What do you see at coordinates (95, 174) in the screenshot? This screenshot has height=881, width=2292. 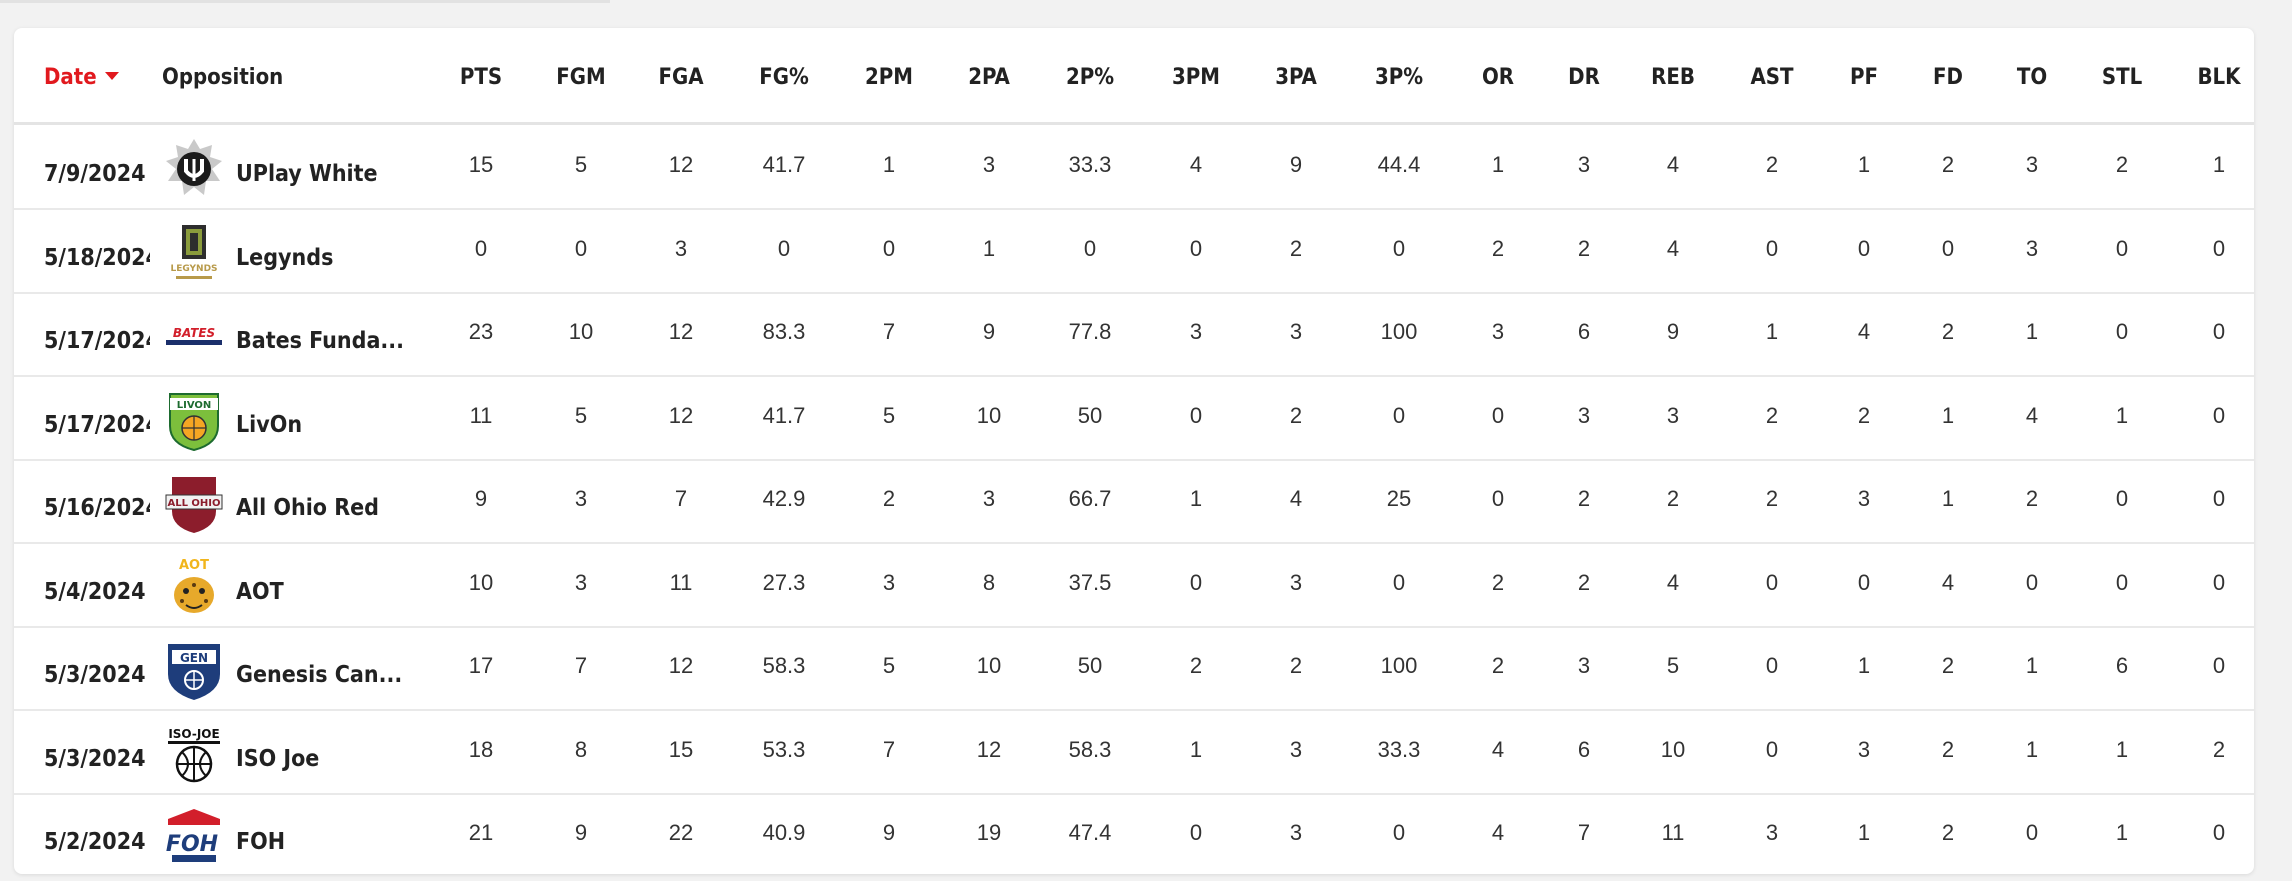 I see `game-date: 7/9/2024` at bounding box center [95, 174].